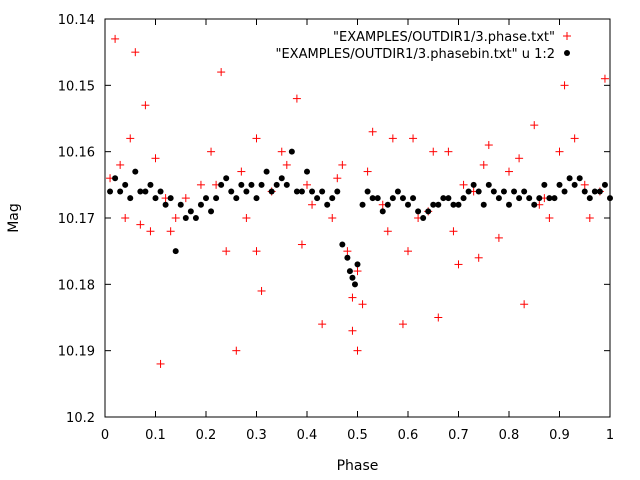 The height and width of the screenshot is (480, 640). Describe the element at coordinates (458, 435) in the screenshot. I see `x-tick-label: 0.7` at that location.